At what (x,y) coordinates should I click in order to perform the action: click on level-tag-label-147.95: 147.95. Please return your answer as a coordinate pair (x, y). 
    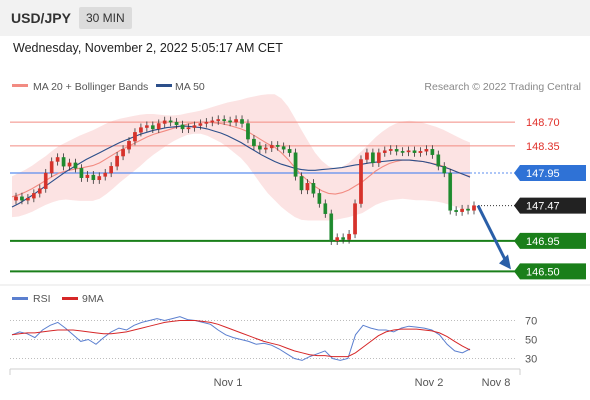
    Looking at the image, I should click on (543, 174).